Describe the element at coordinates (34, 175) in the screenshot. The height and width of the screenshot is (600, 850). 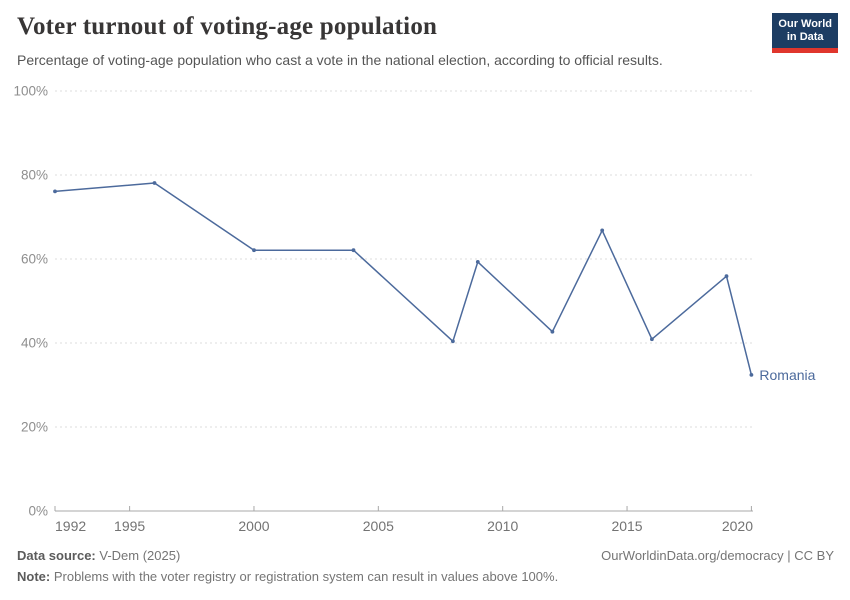
I see `y-axis-tick-label: 80%` at that location.